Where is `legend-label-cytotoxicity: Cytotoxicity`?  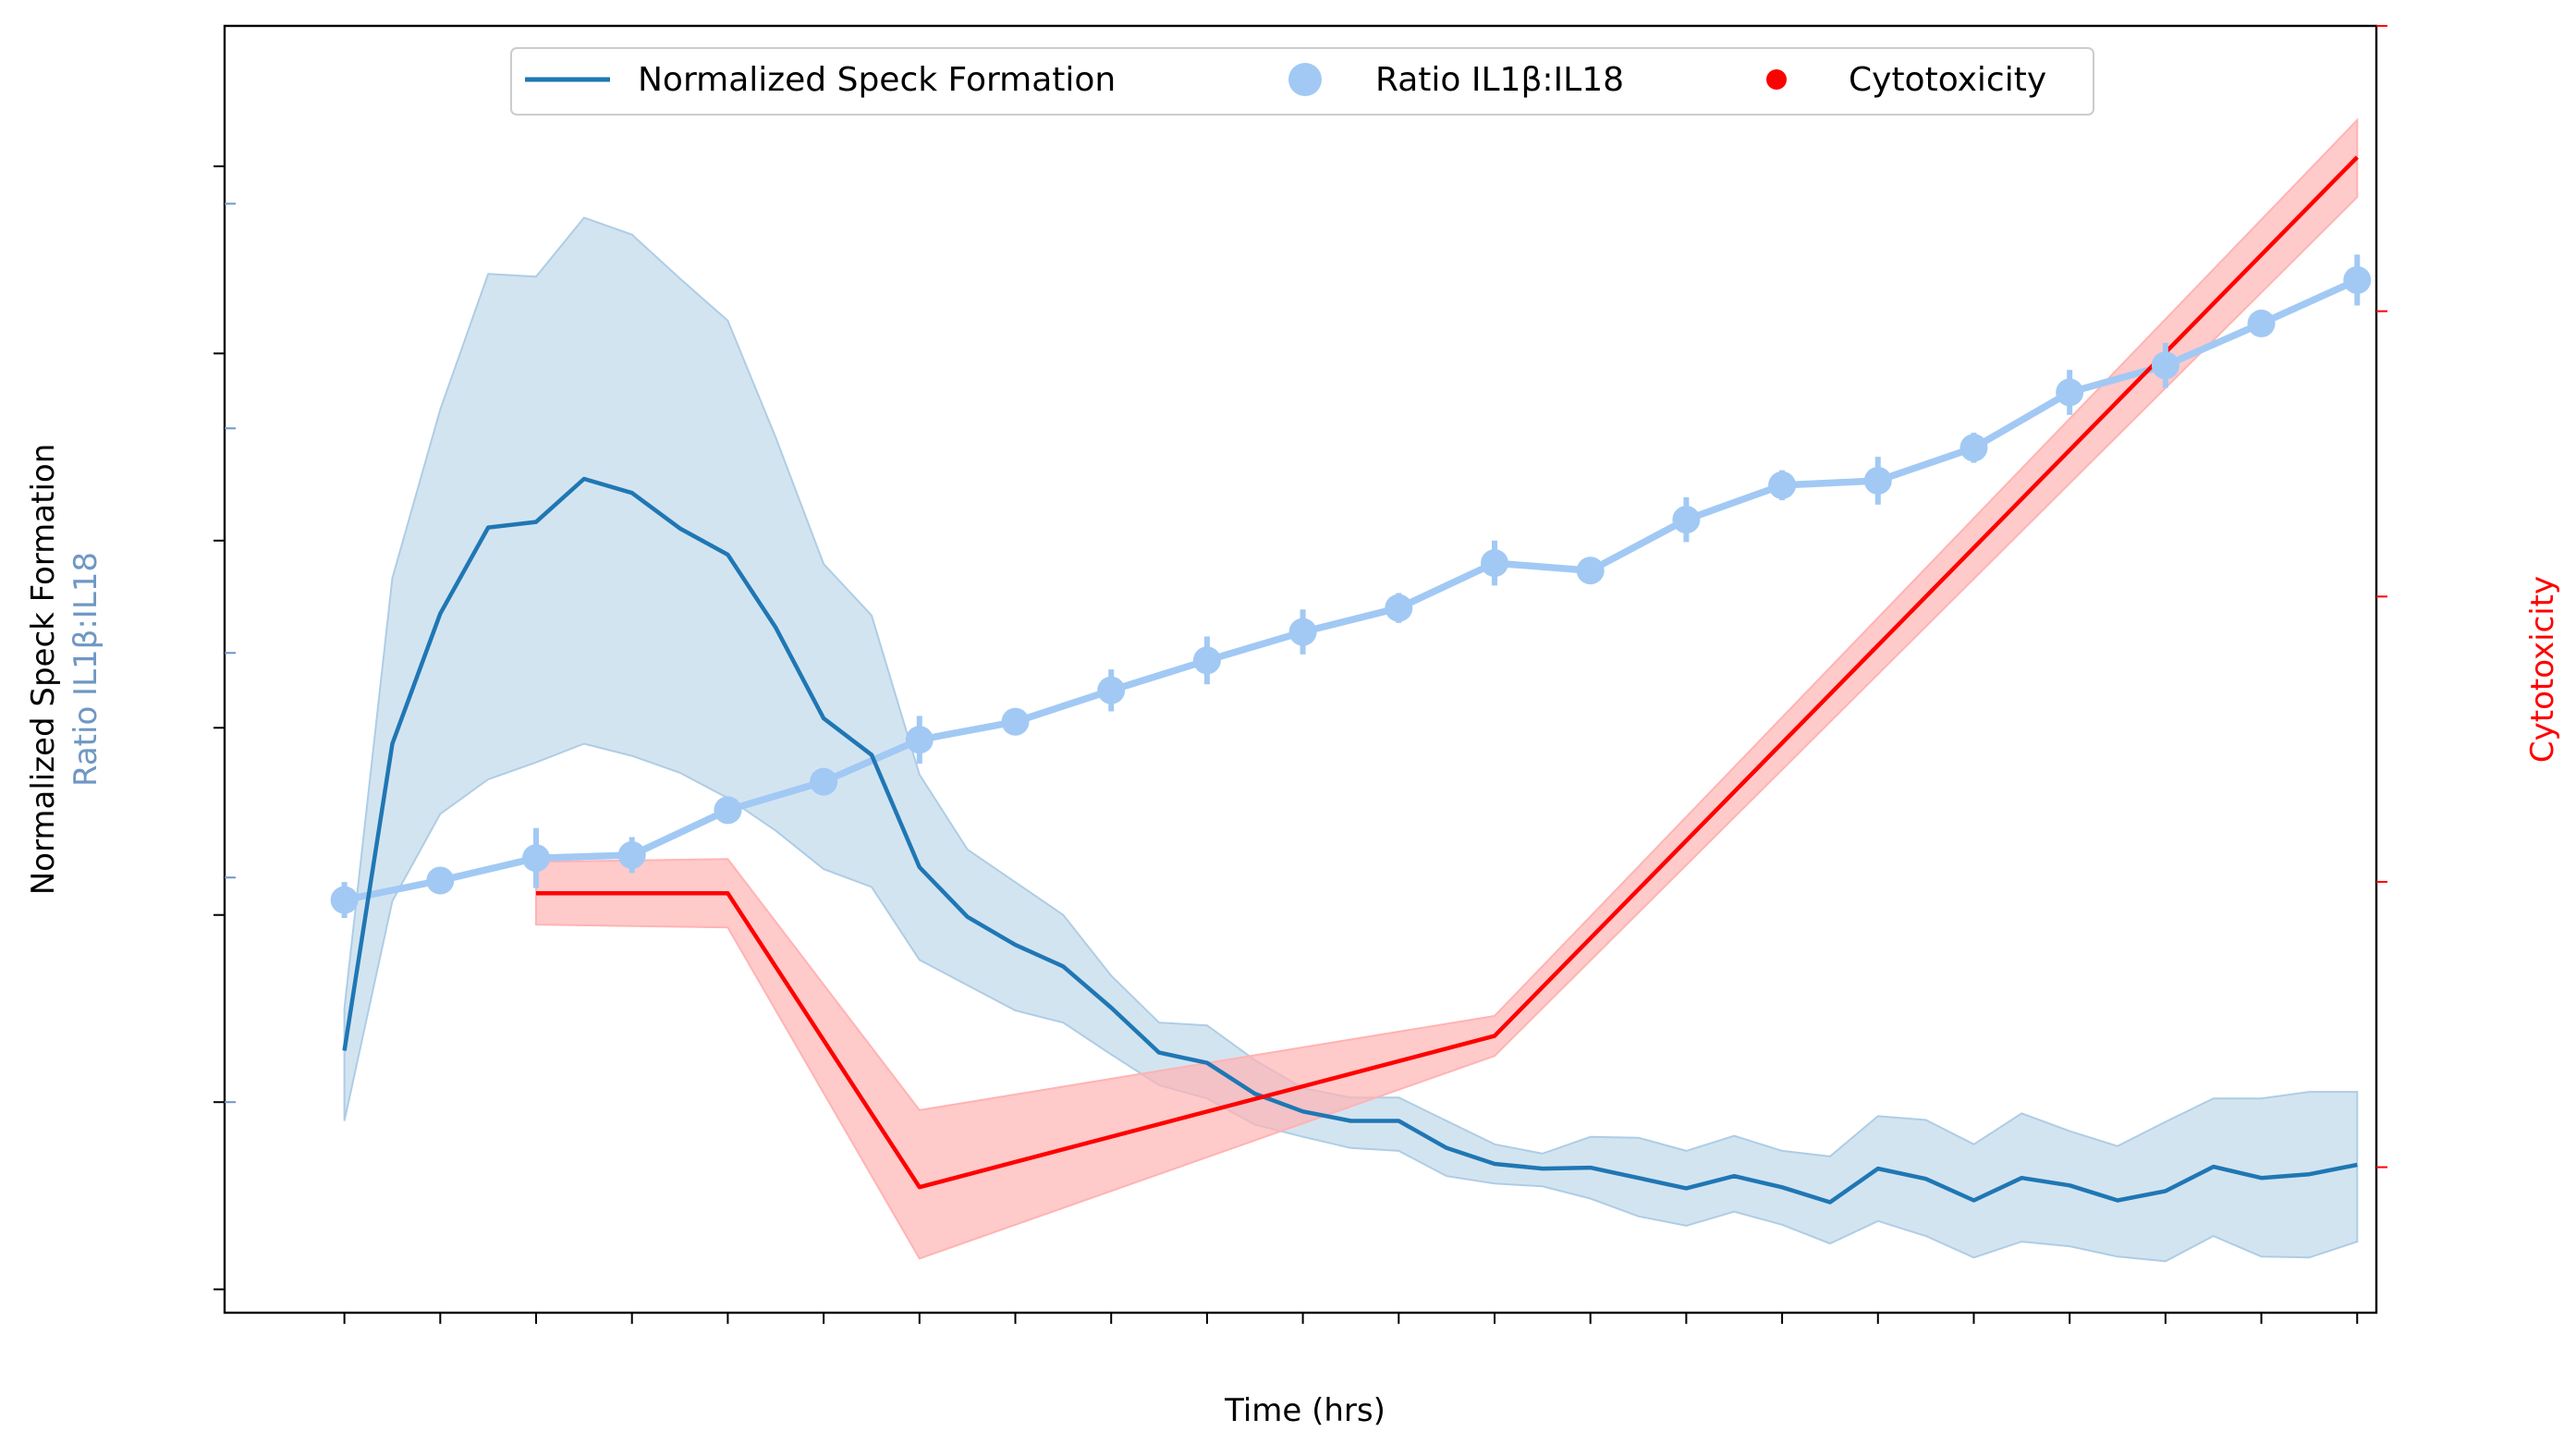
legend-label-cytotoxicity: Cytotoxicity is located at coordinates (1947, 80).